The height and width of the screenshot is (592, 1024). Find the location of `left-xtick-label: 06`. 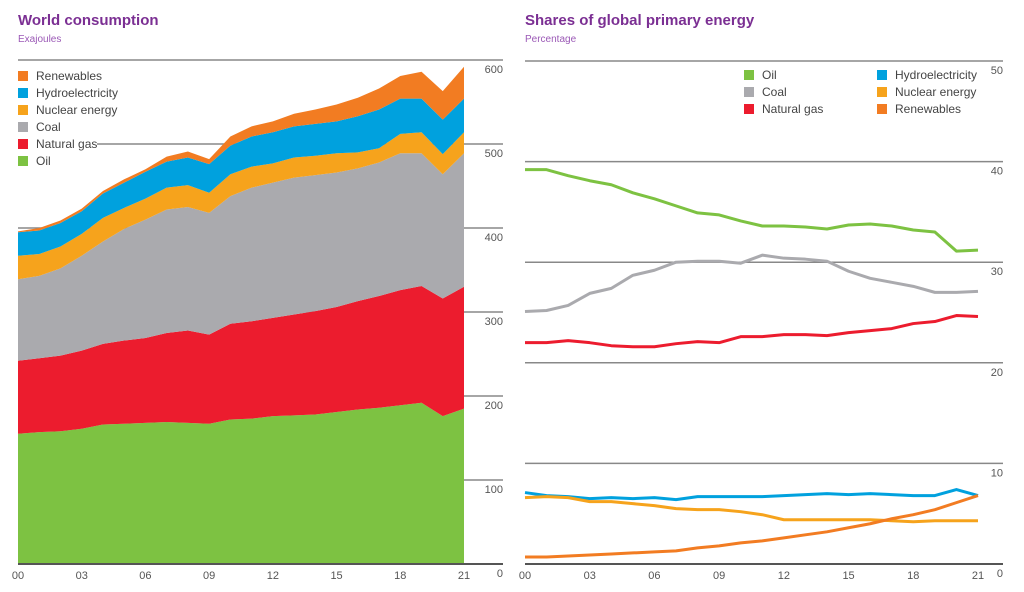

left-xtick-label: 06 is located at coordinates (145, 576).